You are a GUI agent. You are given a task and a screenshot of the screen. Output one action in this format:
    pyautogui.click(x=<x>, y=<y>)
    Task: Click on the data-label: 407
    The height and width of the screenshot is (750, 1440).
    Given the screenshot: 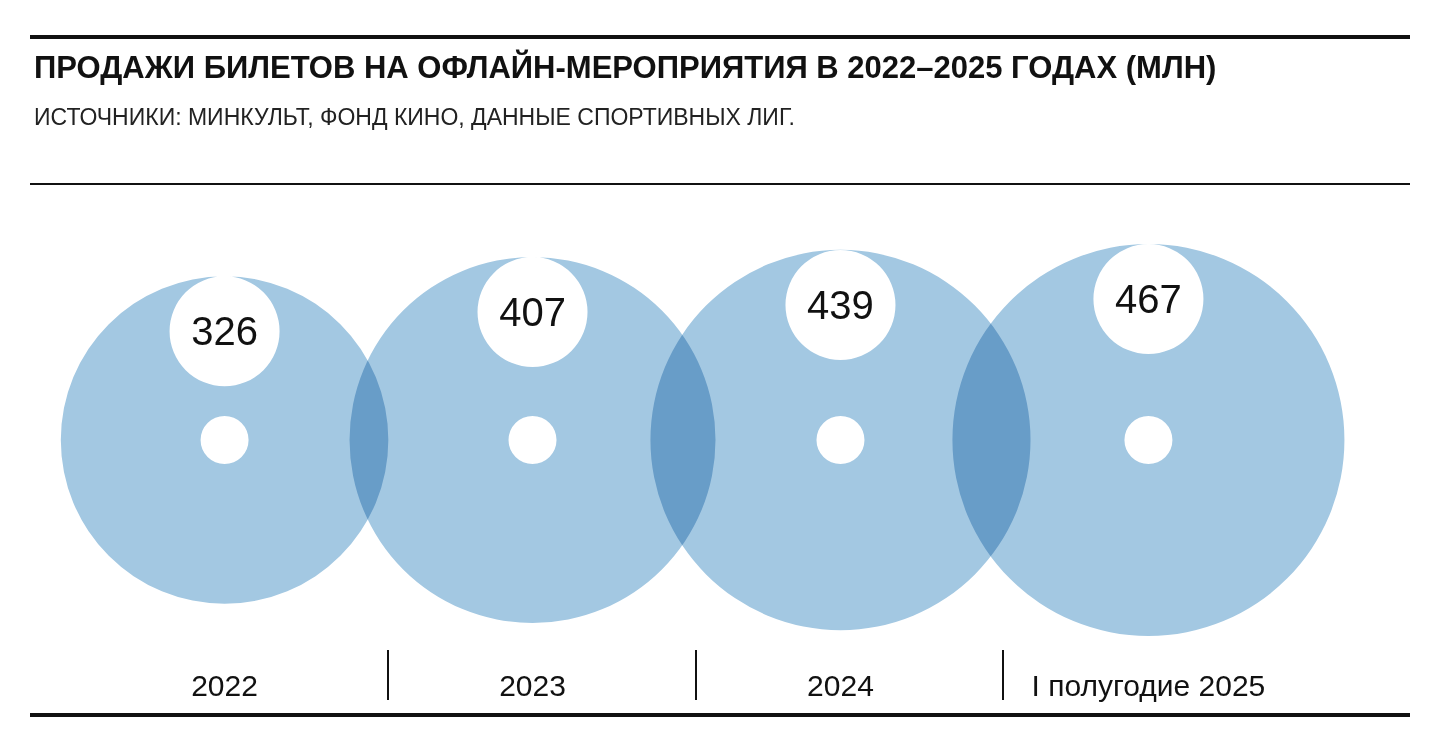 What is the action you would take?
    pyautogui.click(x=532, y=312)
    